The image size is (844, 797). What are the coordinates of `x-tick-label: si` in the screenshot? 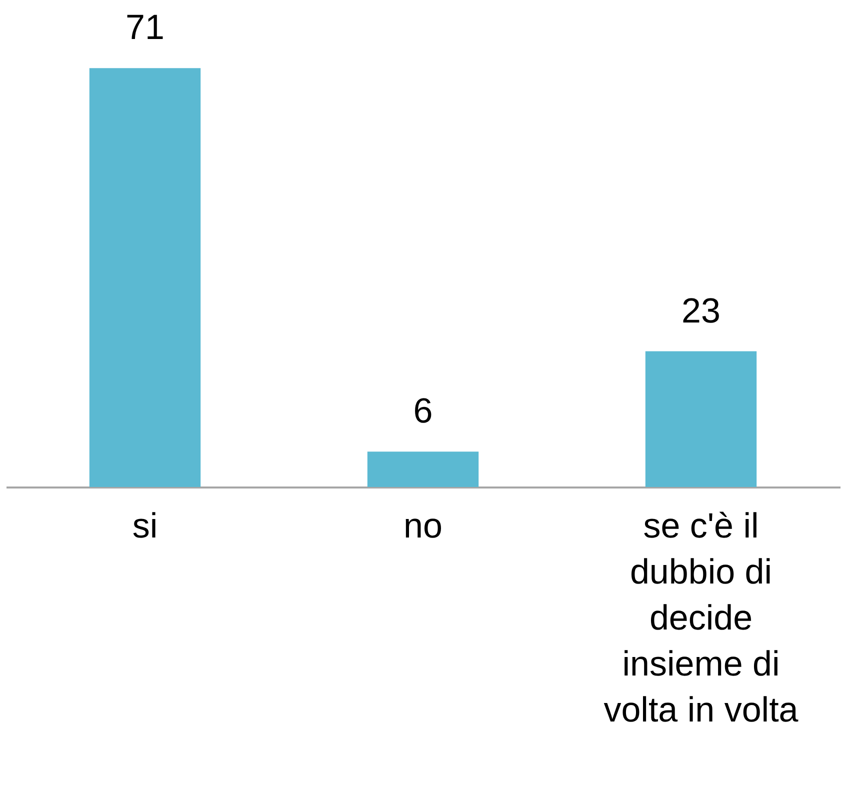 It's located at (145, 526).